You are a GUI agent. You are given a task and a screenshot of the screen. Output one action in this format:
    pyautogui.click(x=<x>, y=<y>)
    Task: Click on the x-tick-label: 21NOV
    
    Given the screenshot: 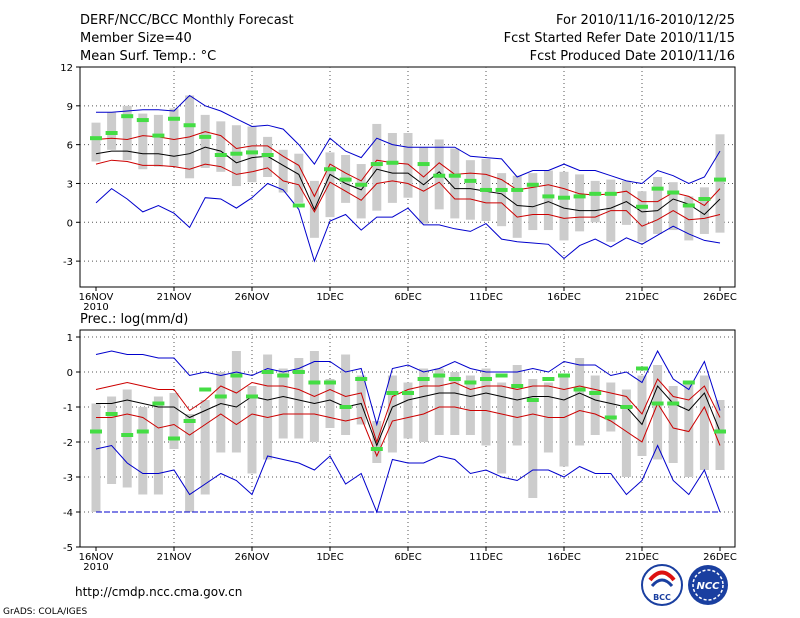 What is the action you would take?
    pyautogui.click(x=174, y=557)
    